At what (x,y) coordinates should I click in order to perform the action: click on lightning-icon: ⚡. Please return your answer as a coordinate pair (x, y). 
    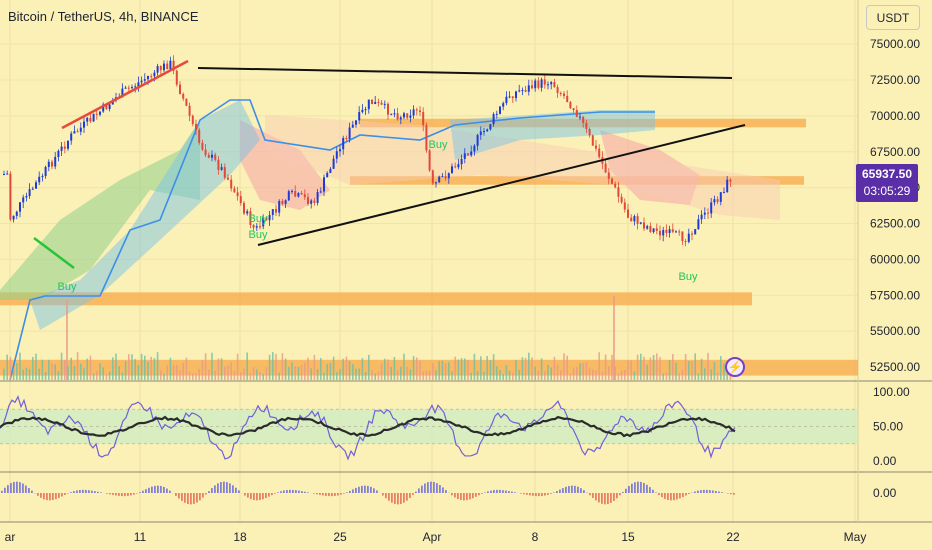
    Looking at the image, I should click on (735, 367).